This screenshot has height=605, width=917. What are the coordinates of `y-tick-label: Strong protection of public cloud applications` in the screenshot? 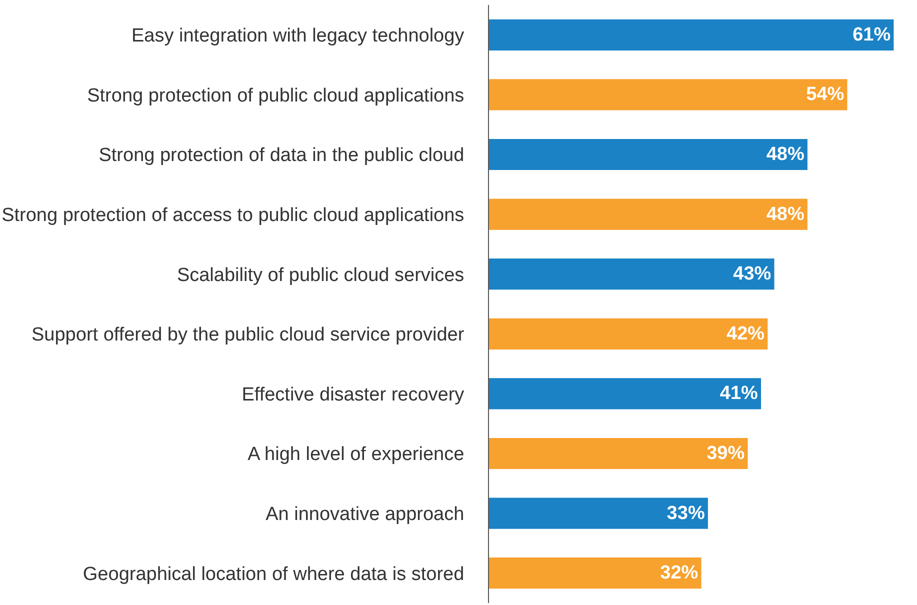 It's located at (275, 95).